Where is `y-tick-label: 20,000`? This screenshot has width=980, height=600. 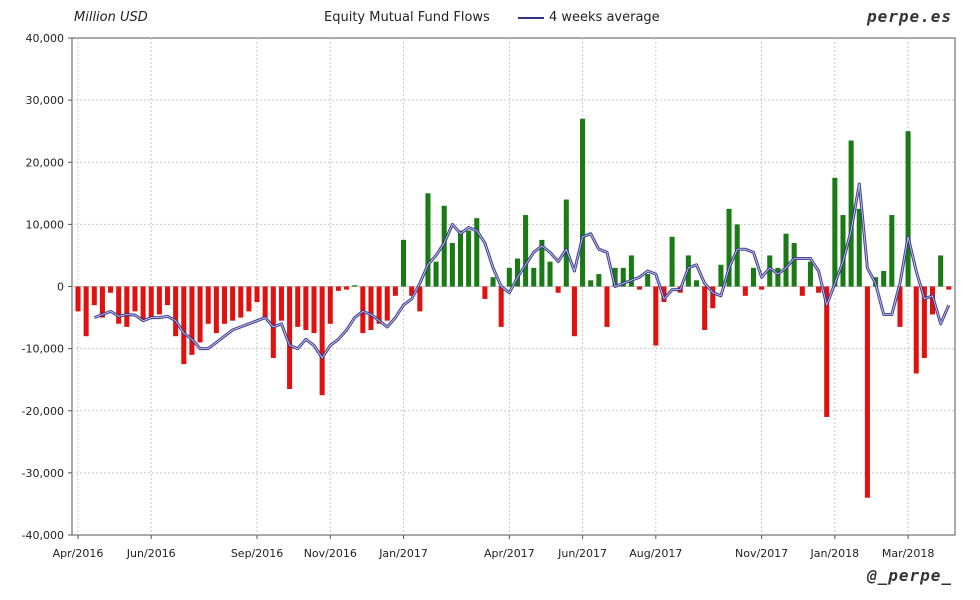
y-tick-label: 20,000 is located at coordinates (45, 162).